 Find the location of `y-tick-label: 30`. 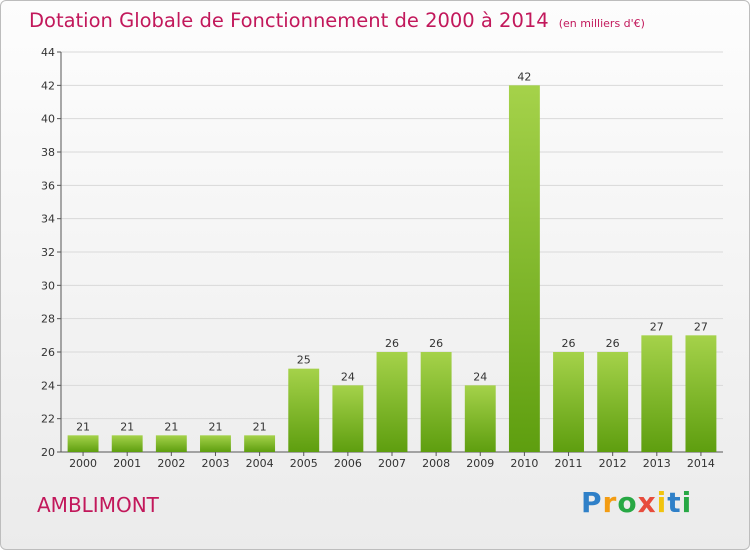

y-tick-label: 30 is located at coordinates (48, 285).